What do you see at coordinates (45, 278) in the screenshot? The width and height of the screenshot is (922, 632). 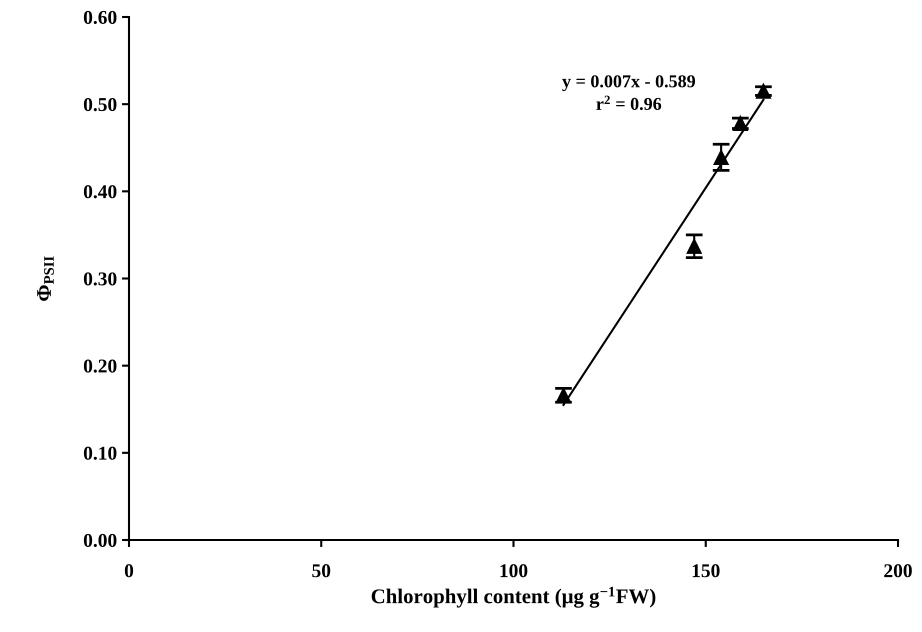 I see `y-axis-title: Φ$_{PSII}$` at bounding box center [45, 278].